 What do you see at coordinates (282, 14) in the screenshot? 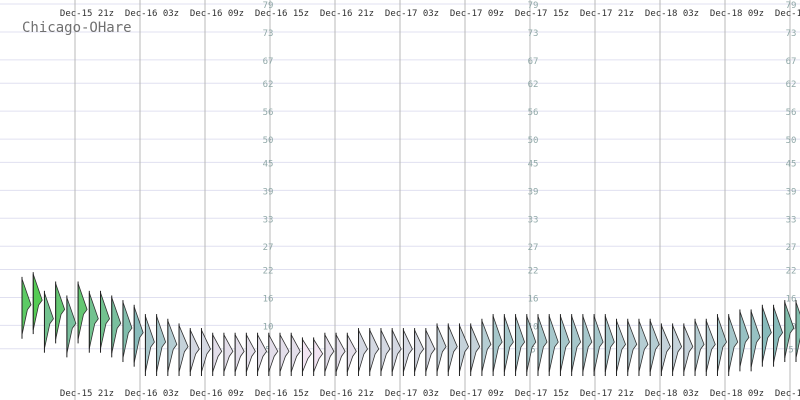
I see `x-tick-label-top: Dec-16 15z` at bounding box center [282, 14].